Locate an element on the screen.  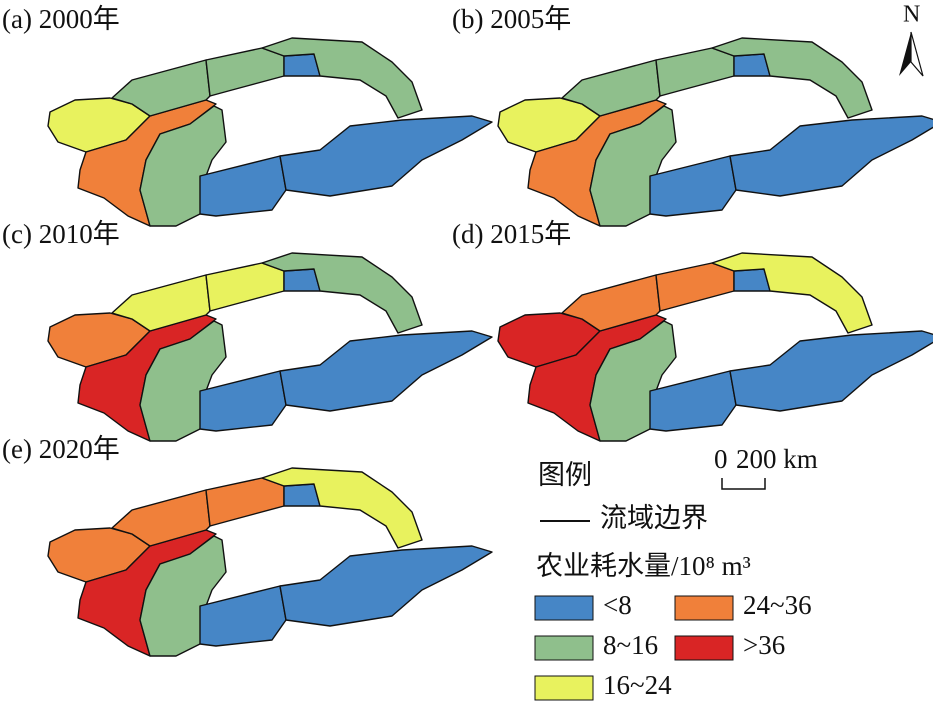
legend-label: 8~16 is located at coordinates (630, 645).